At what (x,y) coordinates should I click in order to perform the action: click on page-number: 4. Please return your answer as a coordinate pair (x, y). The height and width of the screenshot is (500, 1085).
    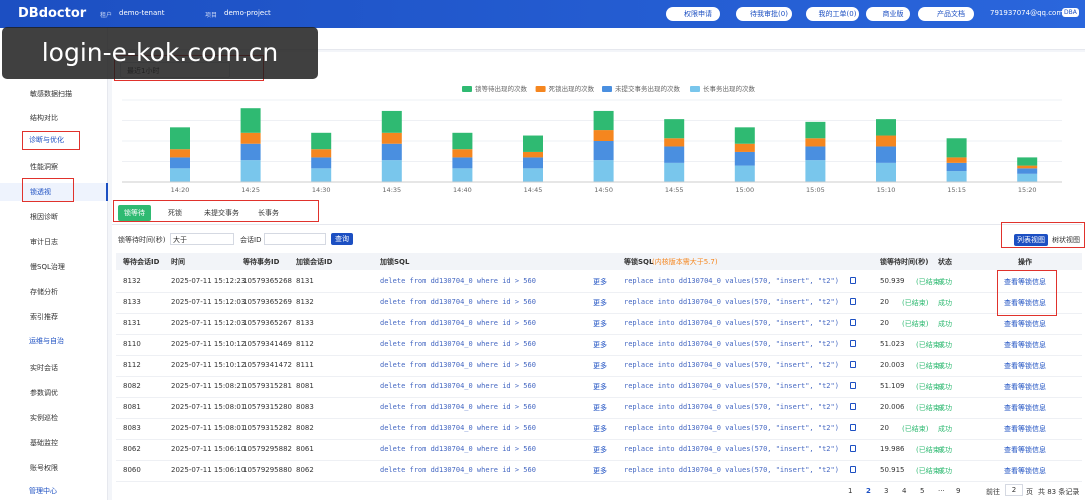
    Looking at the image, I should click on (904, 491).